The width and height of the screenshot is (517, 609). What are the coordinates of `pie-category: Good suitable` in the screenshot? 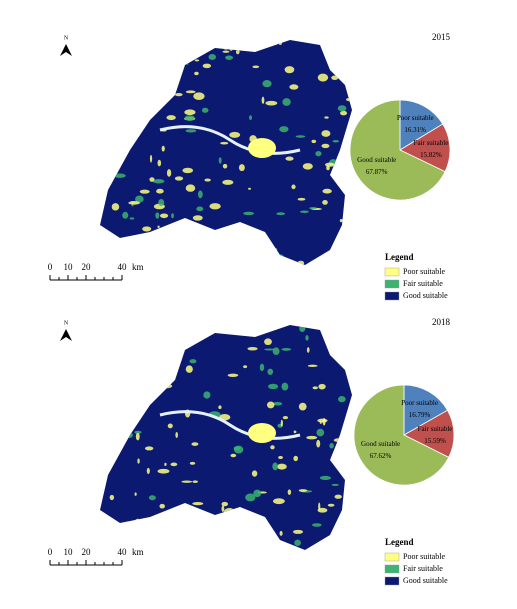 It's located at (381, 444).